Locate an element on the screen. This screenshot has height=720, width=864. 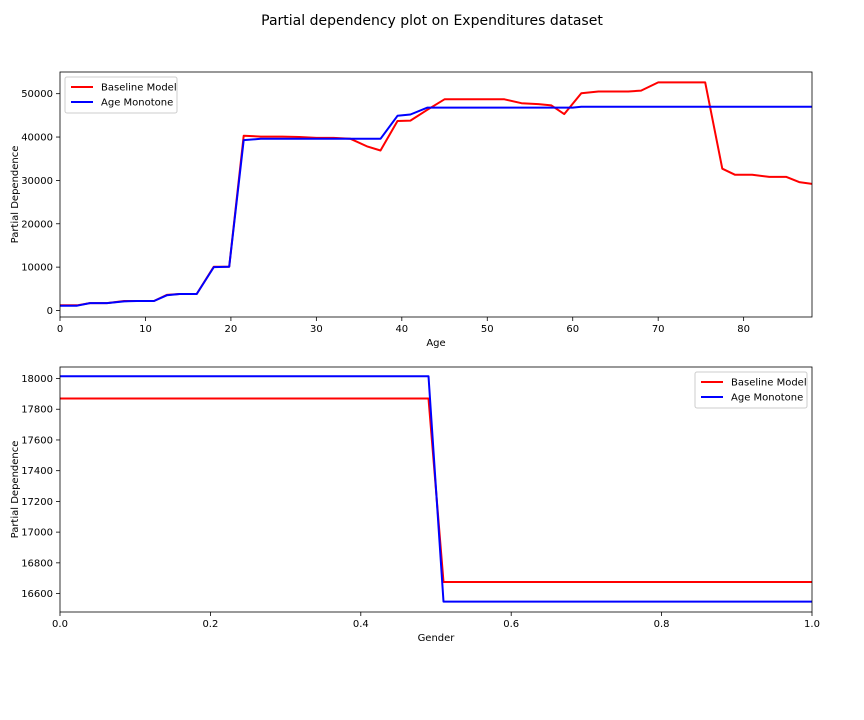
y-tick-label: 17800 is located at coordinates (37, 410).